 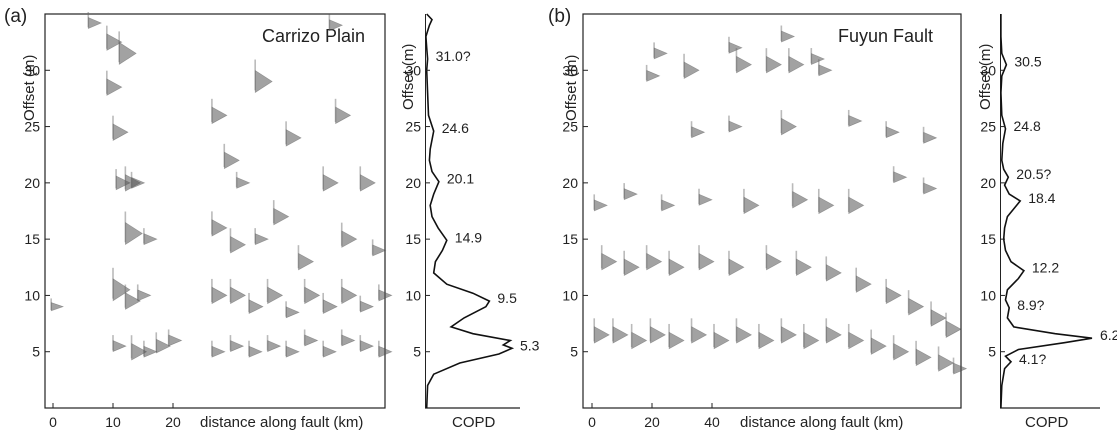 I want to click on panel-a-y-title: Offset (m), so click(x=29, y=88).